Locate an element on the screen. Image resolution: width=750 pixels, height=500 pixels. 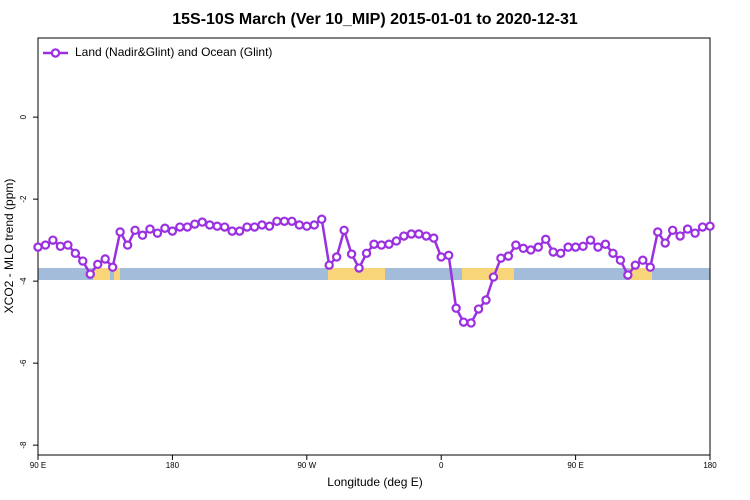
y-tick-label: -4 is located at coordinates (23, 281).